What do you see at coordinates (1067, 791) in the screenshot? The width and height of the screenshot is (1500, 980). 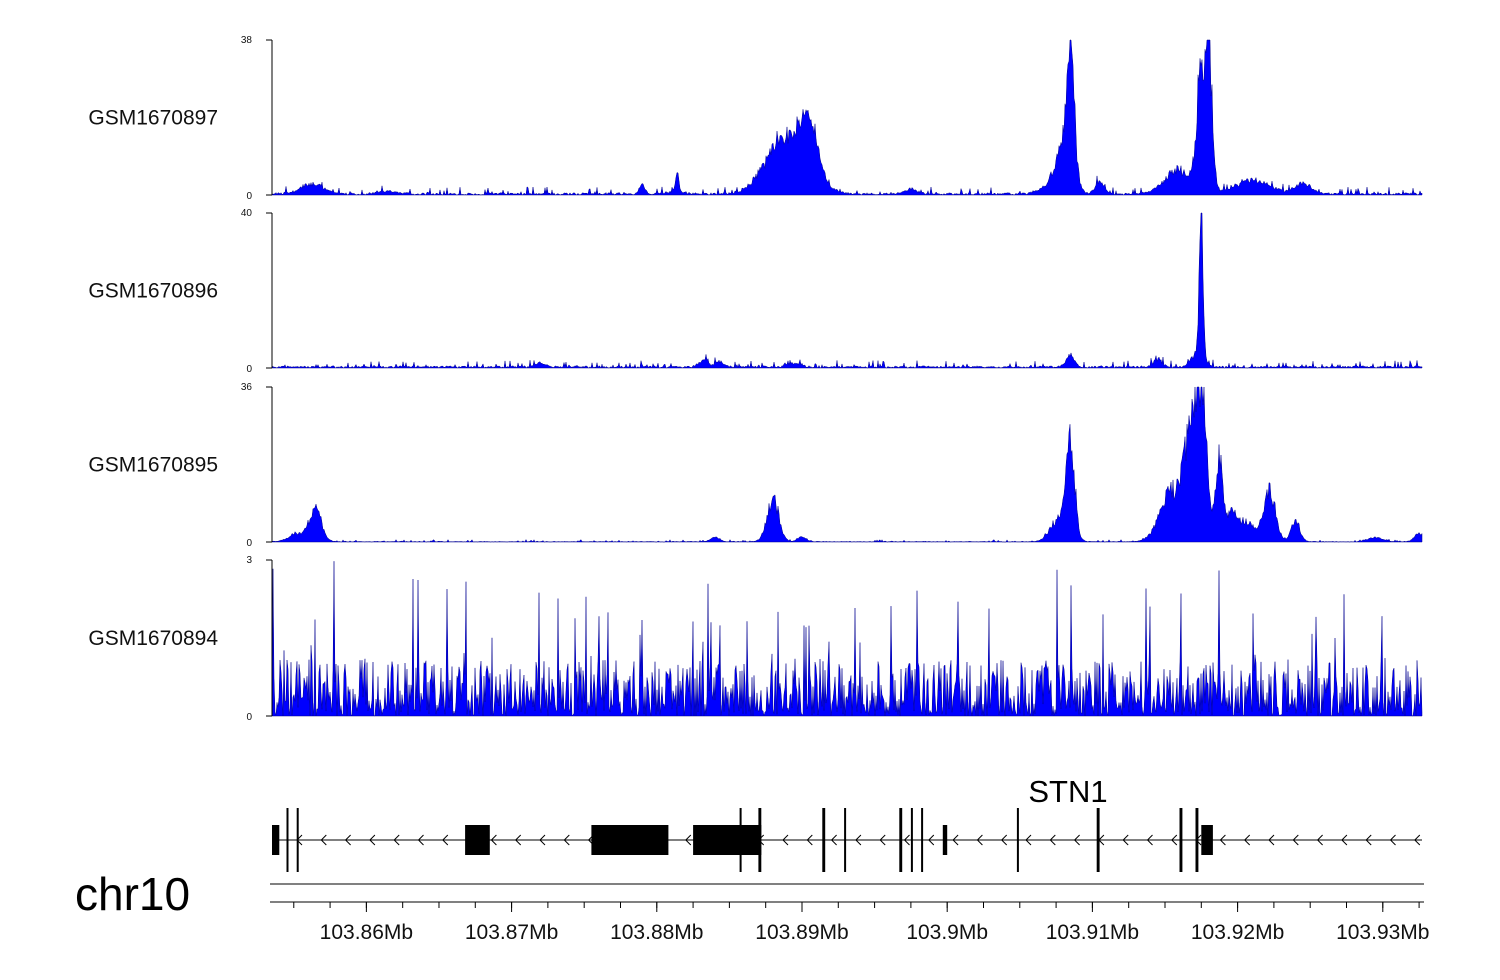 I see `gene-name-label: STN1` at bounding box center [1067, 791].